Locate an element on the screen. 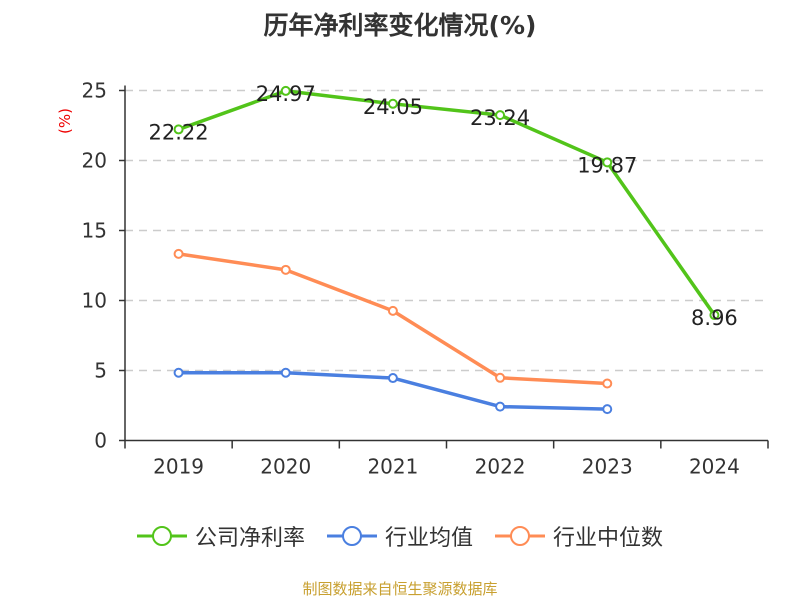 The width and height of the screenshot is (800, 600). legend-item: 行业中位数 is located at coordinates (579, 536).